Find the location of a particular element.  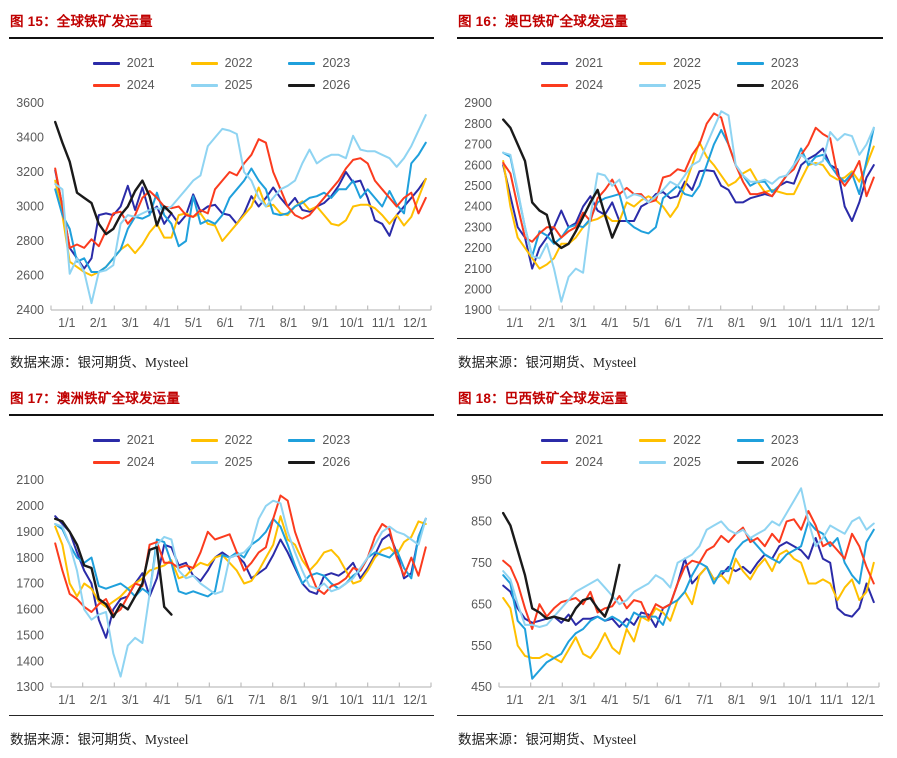

y-axis-tick-label: 850 is located at coordinates (481, 522).